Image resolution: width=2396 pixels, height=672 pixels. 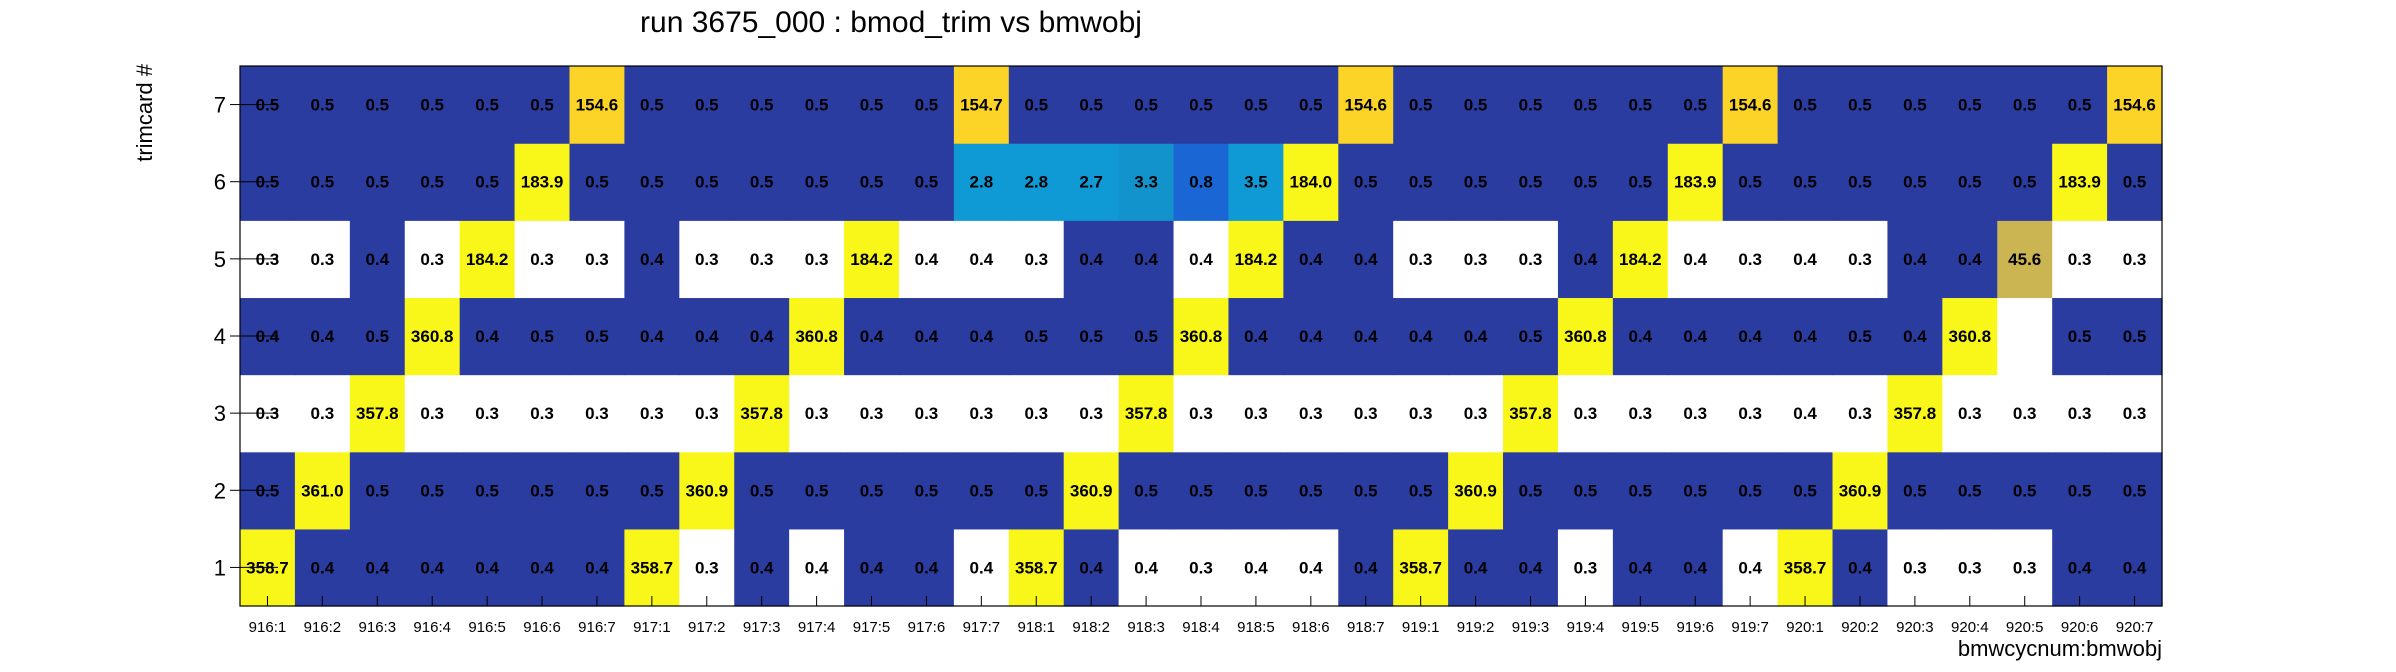 What do you see at coordinates (2080, 627) in the screenshot?
I see `x-tick-label: 920:6` at bounding box center [2080, 627].